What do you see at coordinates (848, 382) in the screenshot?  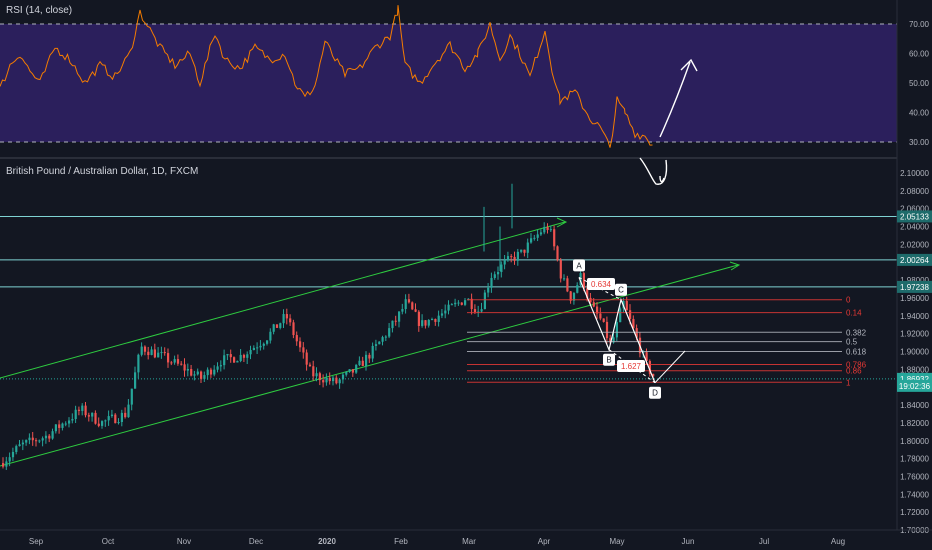 I see `fib-level-label: 1` at bounding box center [848, 382].